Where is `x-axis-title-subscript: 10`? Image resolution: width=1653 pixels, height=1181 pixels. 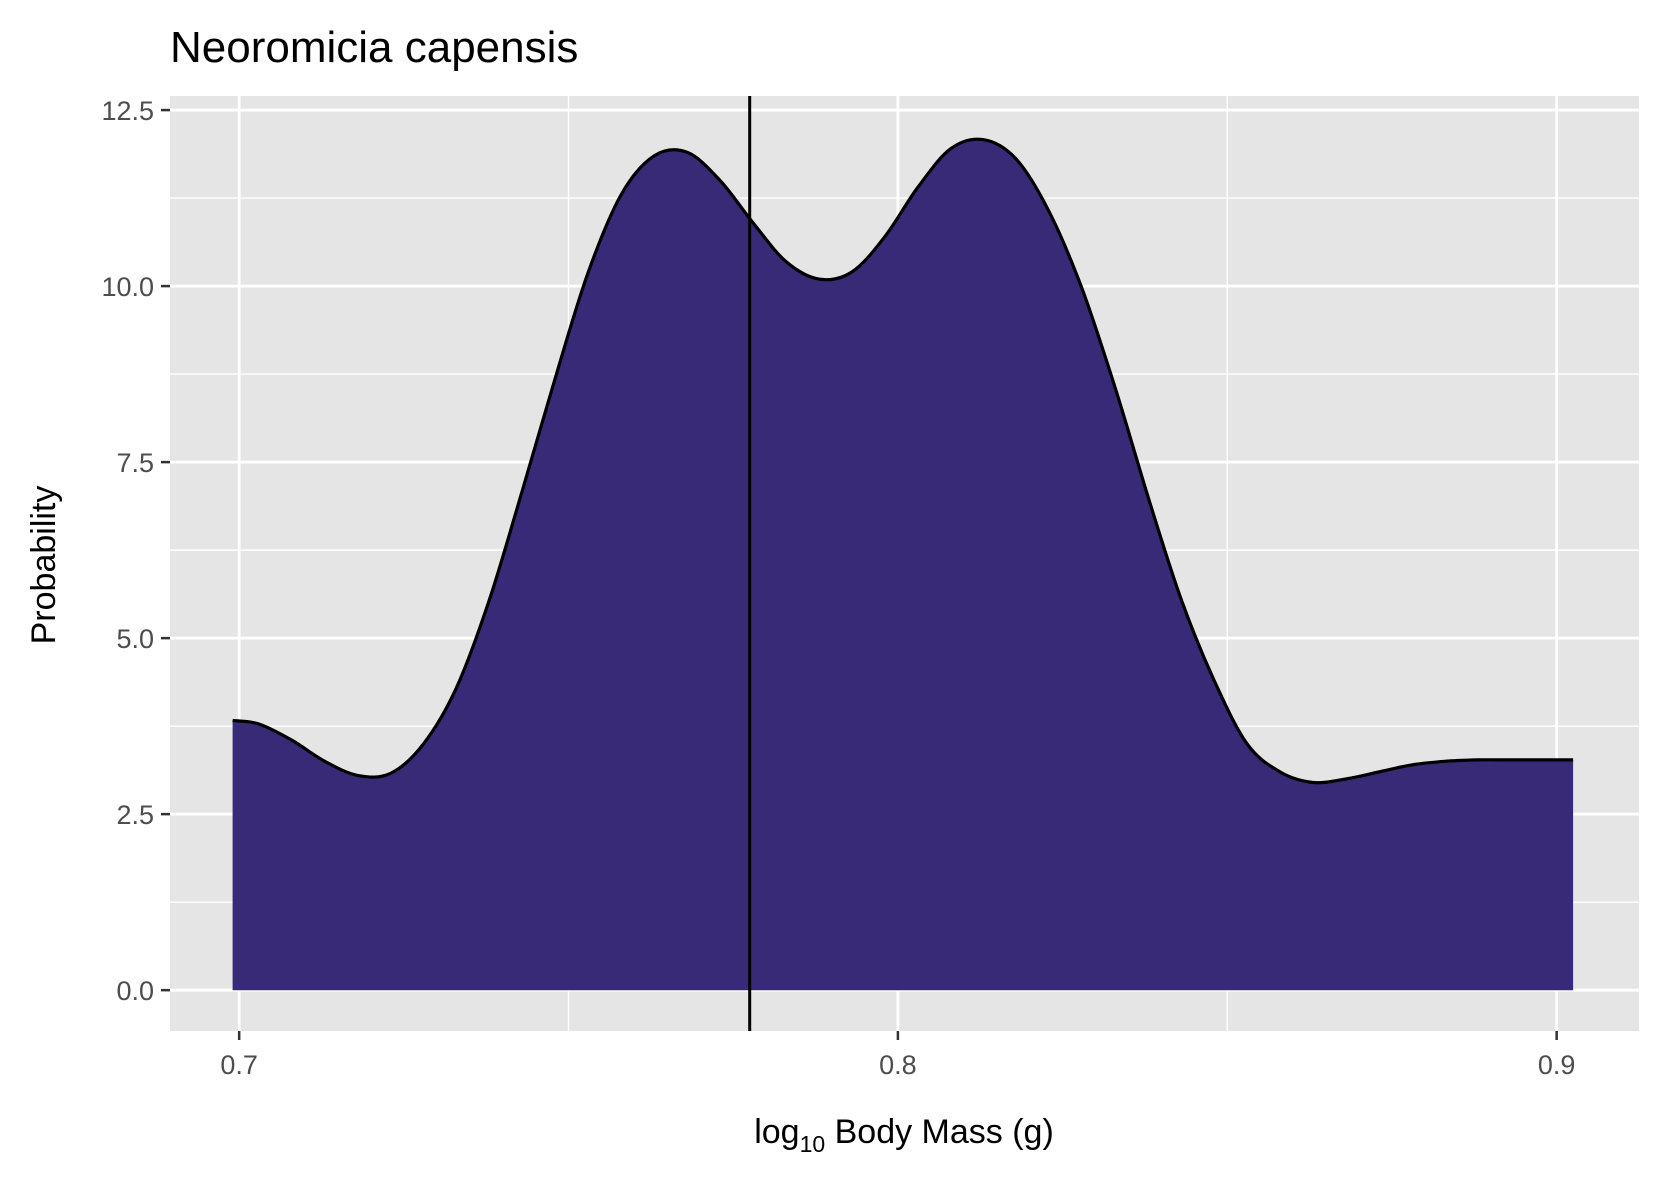 x-axis-title-subscript: 10 is located at coordinates (813, 1144).